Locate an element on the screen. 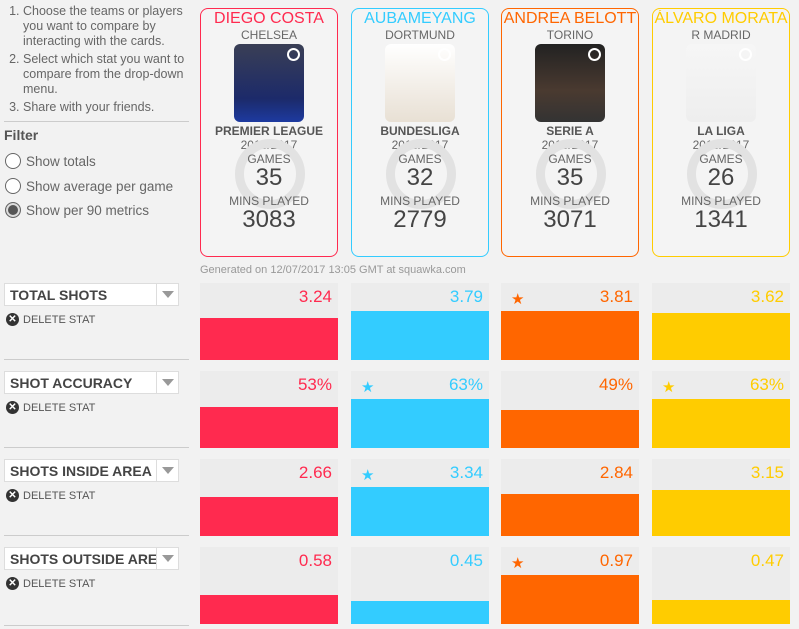 This screenshot has width=799, height=629. stat-value: 2.84 is located at coordinates (616, 472).